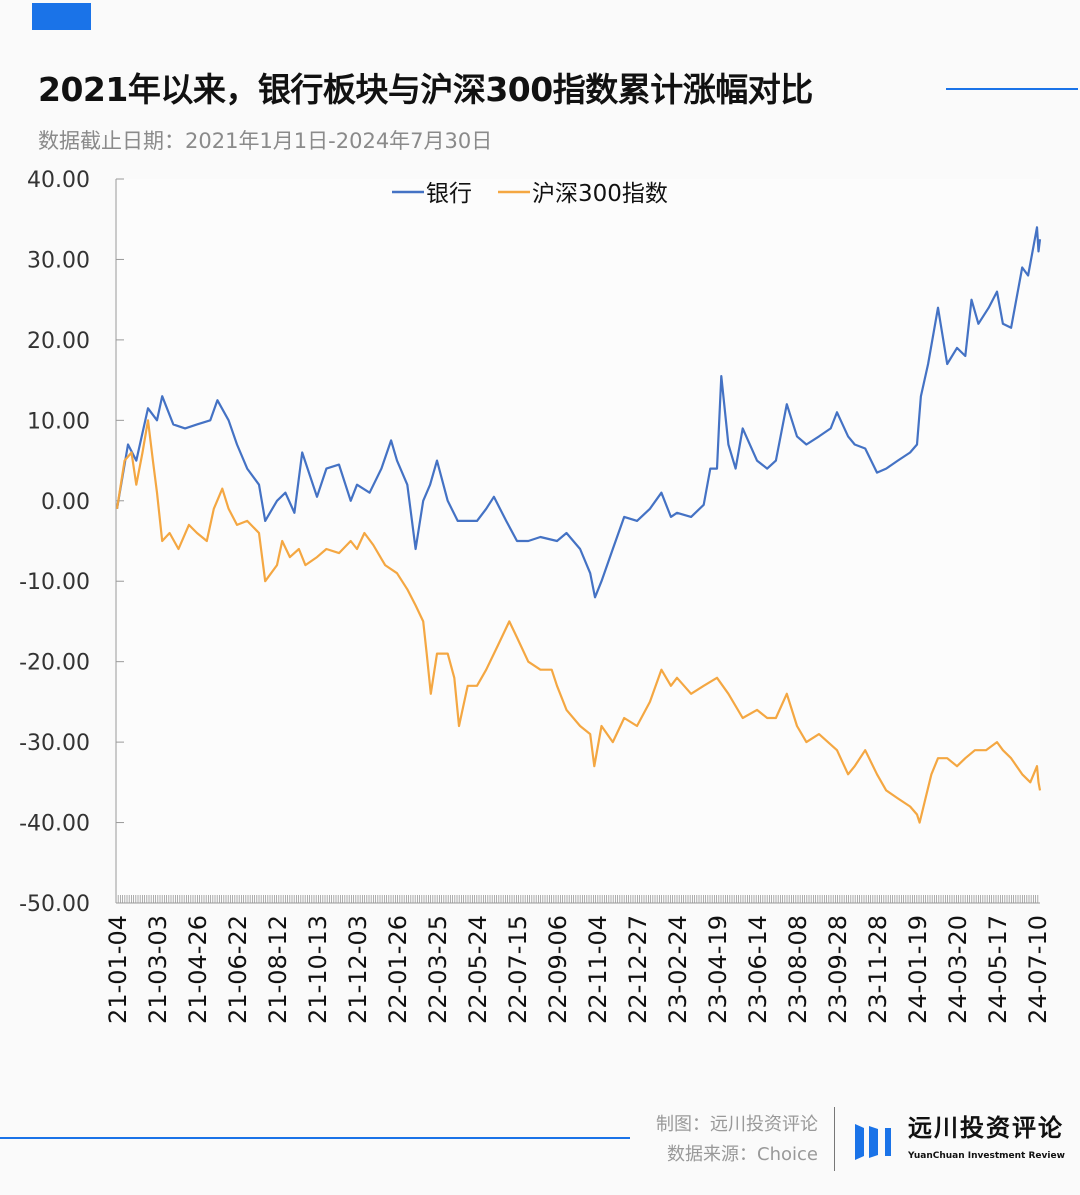 The width and height of the screenshot is (1080, 1195). I want to click on legend-label-hs300: 沪深300指数, so click(600, 194).